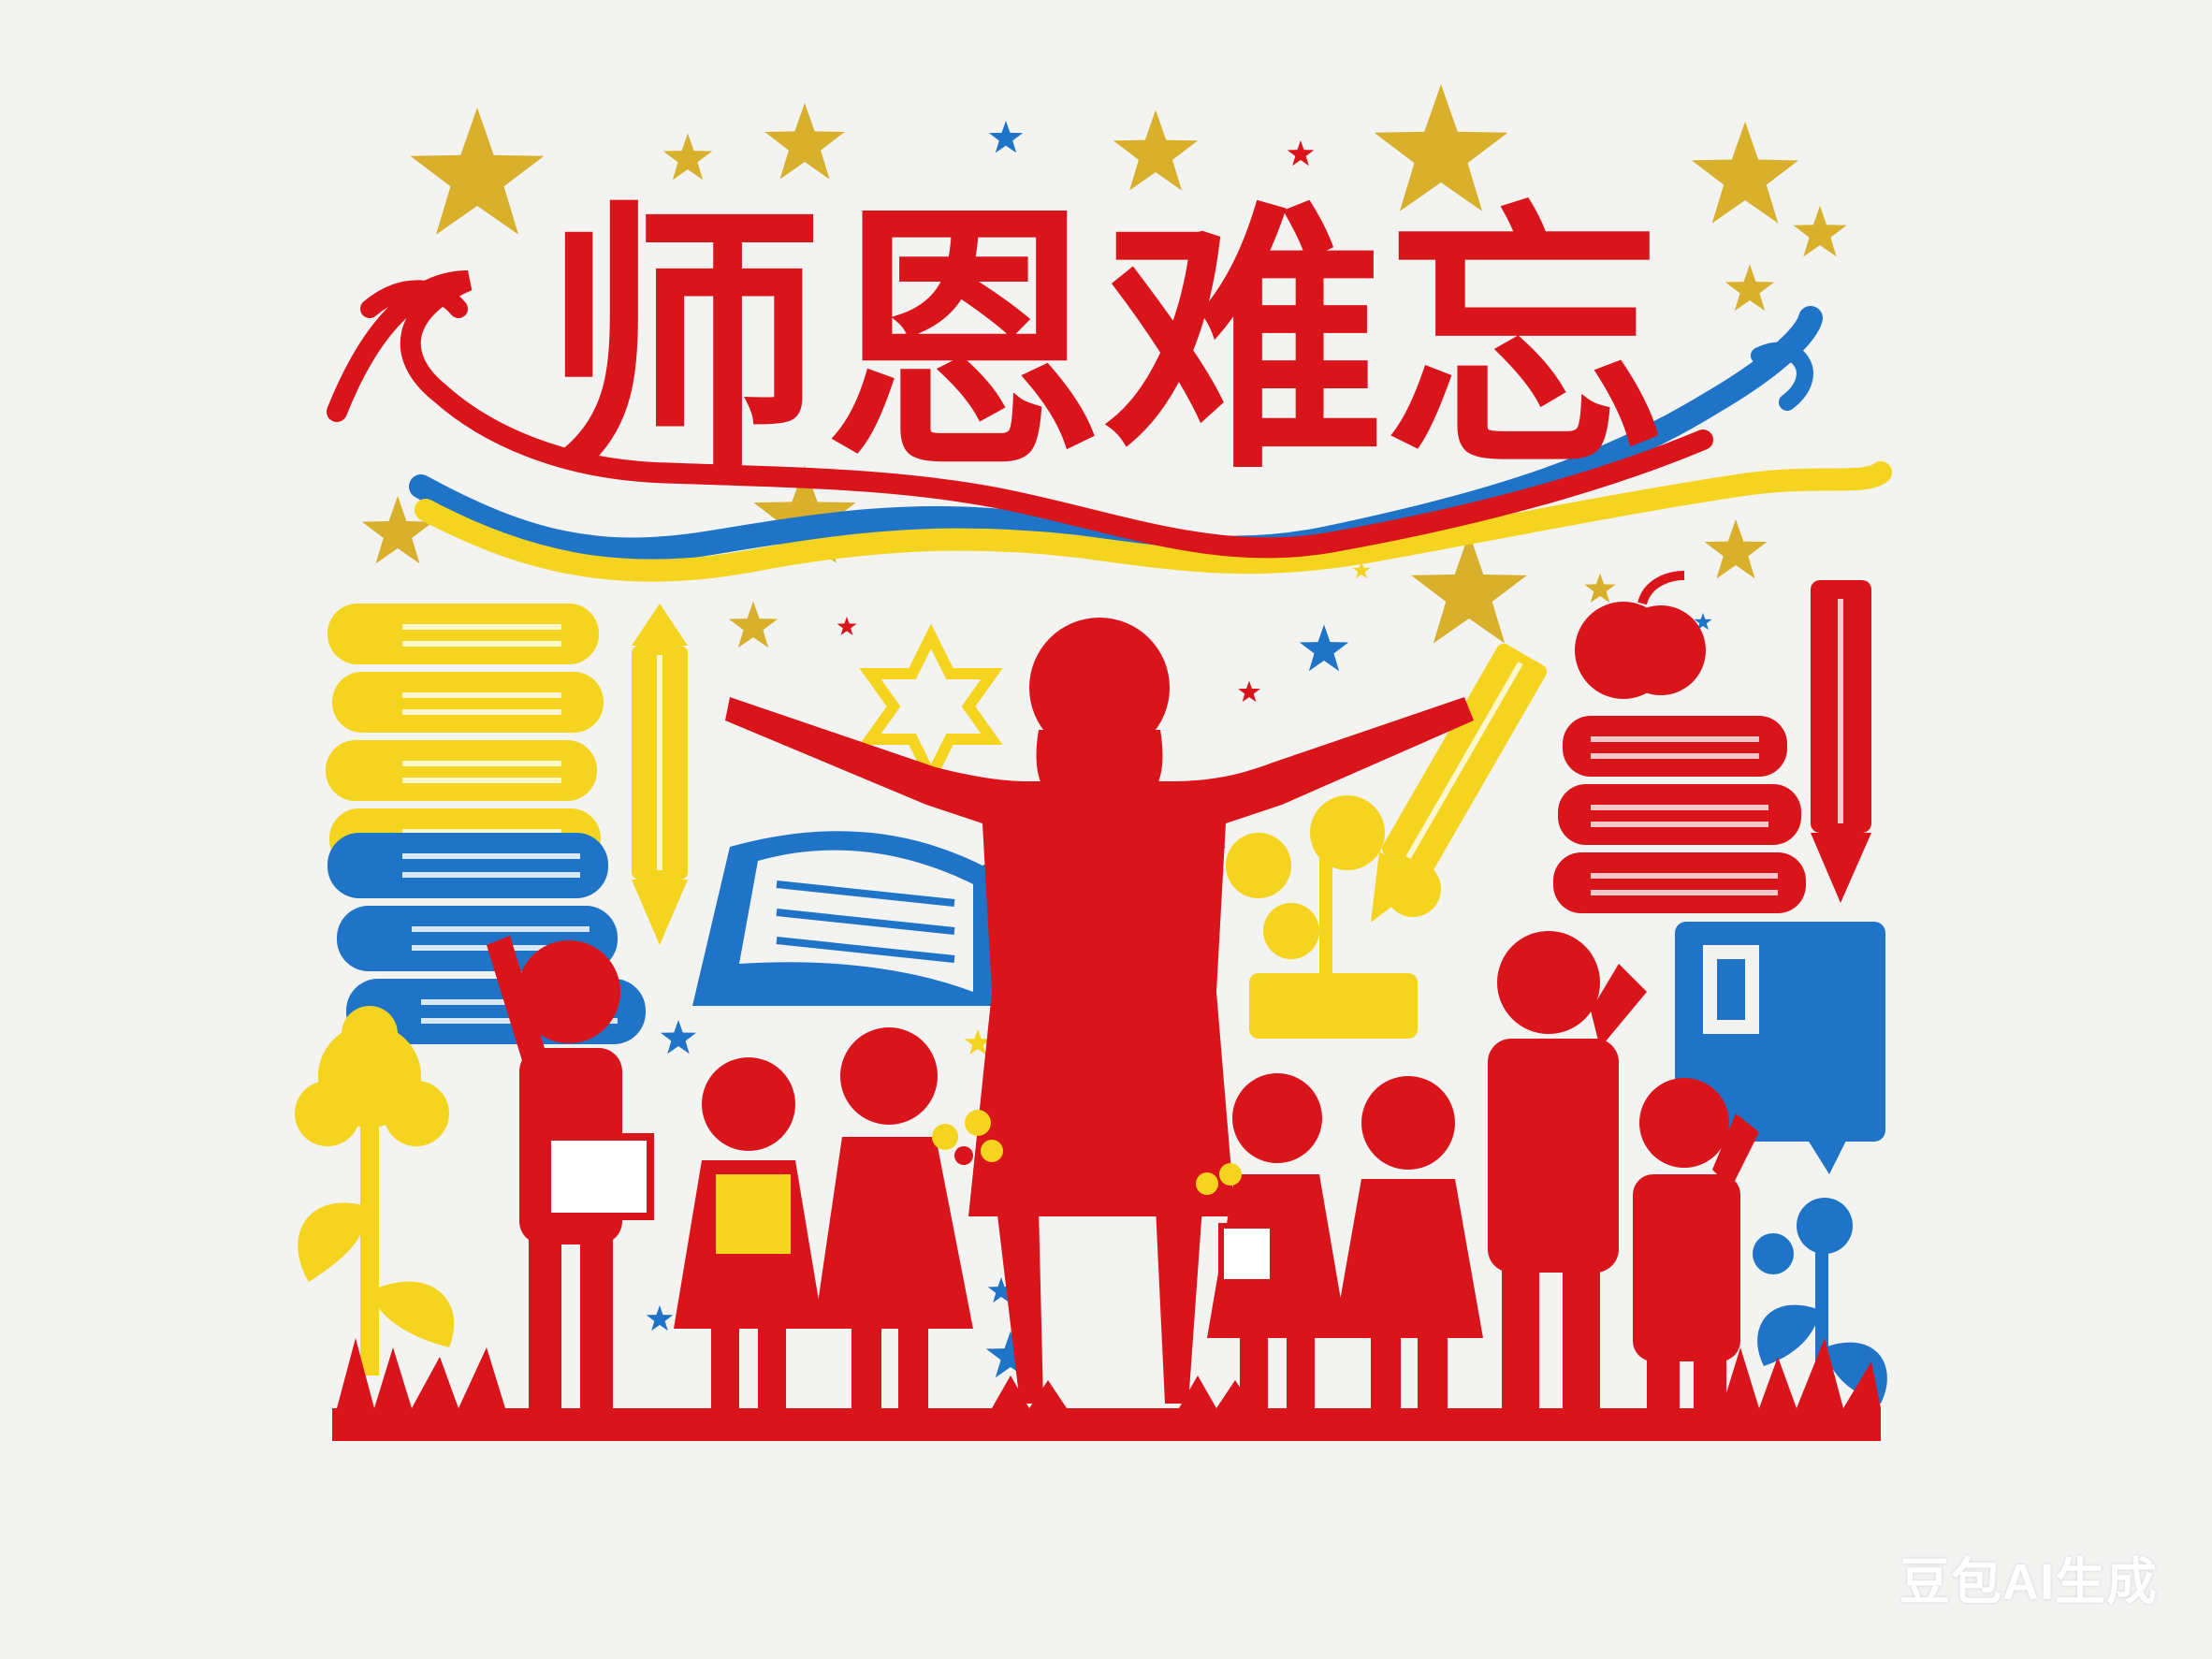 This screenshot has height=1659, width=2212. Describe the element at coordinates (2029, 1582) in the screenshot. I see `watermark: 豆包AI生成` at that location.